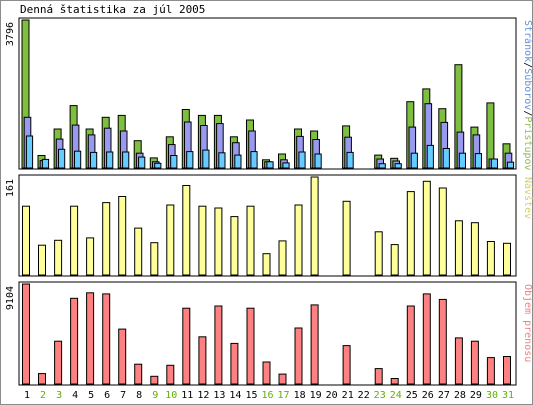  I want to click on day-label-26: 26, so click(428, 395).